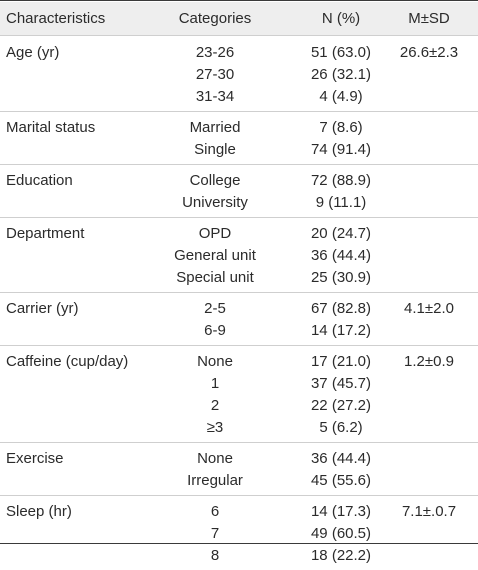 The height and width of the screenshot is (570, 478). Describe the element at coordinates (341, 383) in the screenshot. I see `n-percent-cell: 37 (45.7)` at that location.